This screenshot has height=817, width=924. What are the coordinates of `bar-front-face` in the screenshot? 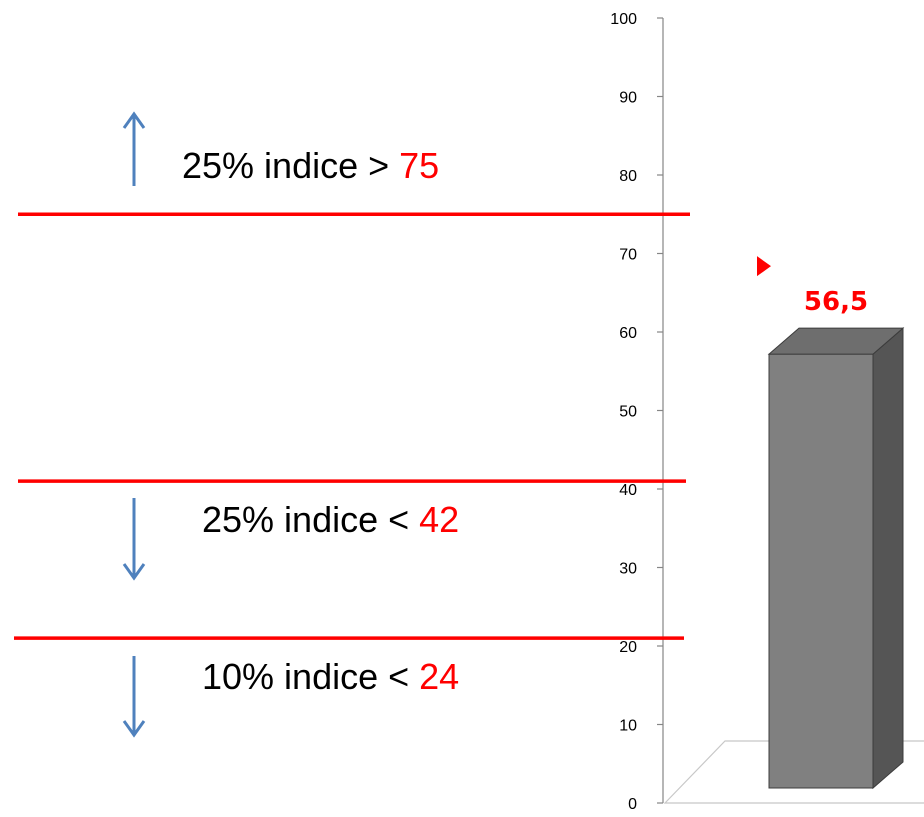 It's located at (821, 571).